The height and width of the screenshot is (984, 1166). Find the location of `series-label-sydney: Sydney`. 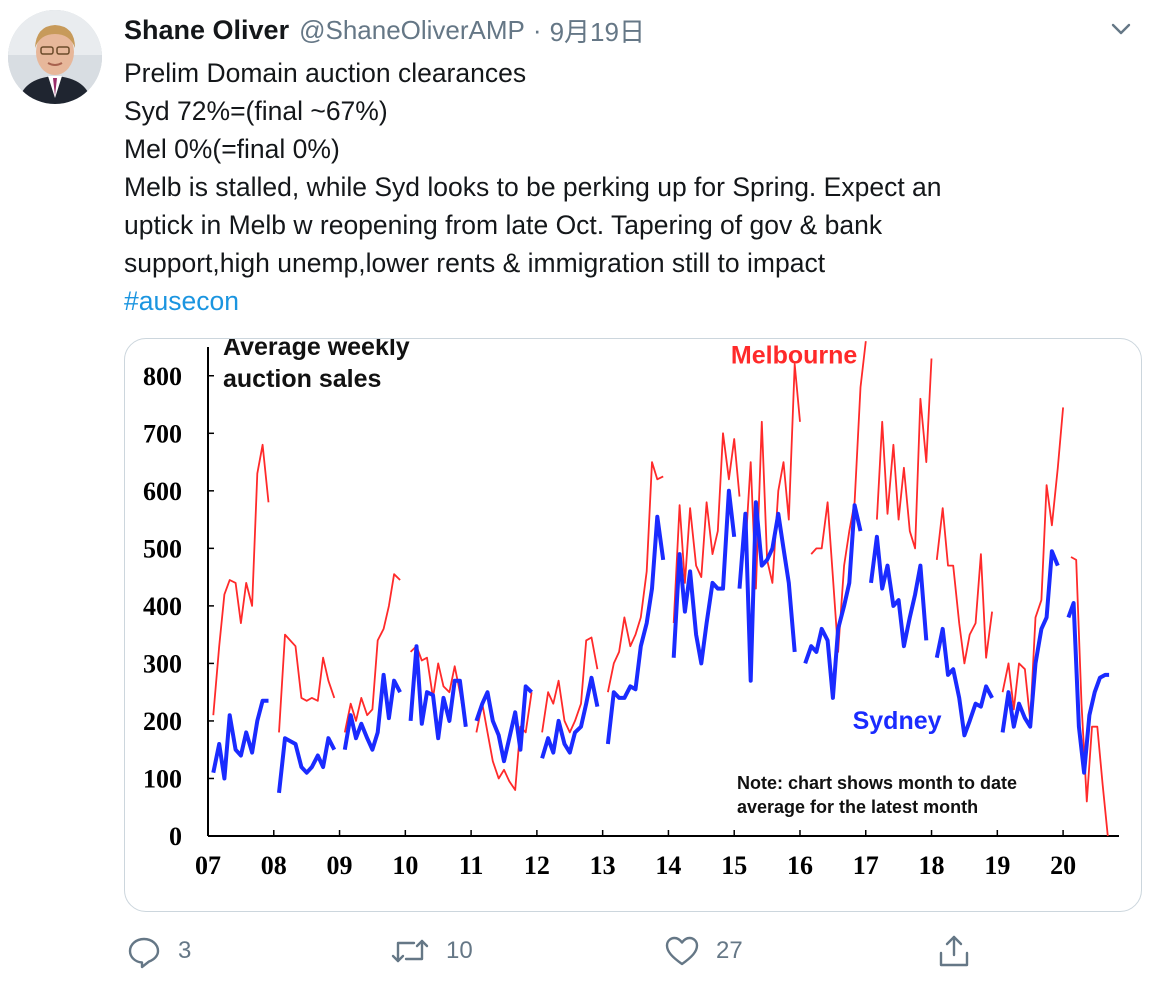

series-label-sydney: Sydney is located at coordinates (897, 721).